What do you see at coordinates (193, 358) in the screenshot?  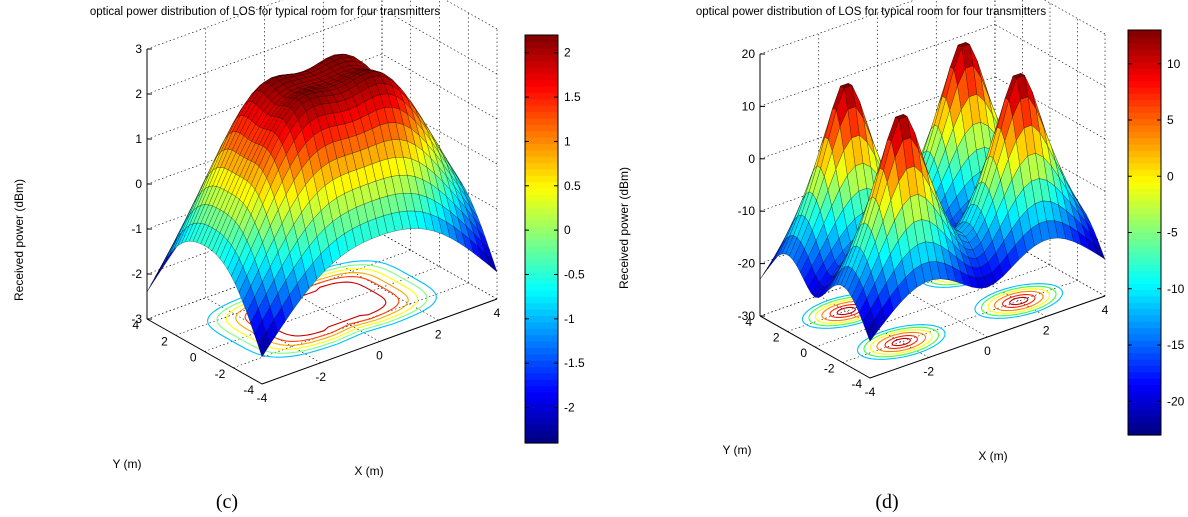 I see `y-tick-label: 0` at bounding box center [193, 358].